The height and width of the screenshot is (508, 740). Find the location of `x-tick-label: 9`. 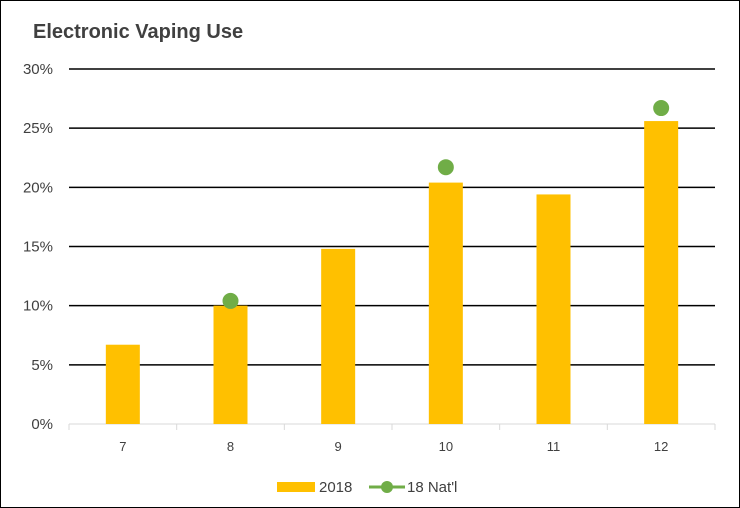

x-tick-label: 9 is located at coordinates (338, 446).